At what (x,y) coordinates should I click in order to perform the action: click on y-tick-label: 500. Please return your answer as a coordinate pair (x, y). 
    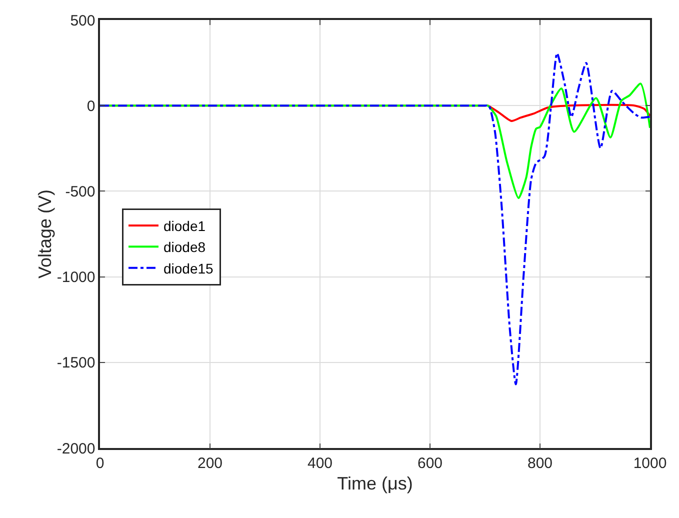
    Looking at the image, I should click on (83, 21).